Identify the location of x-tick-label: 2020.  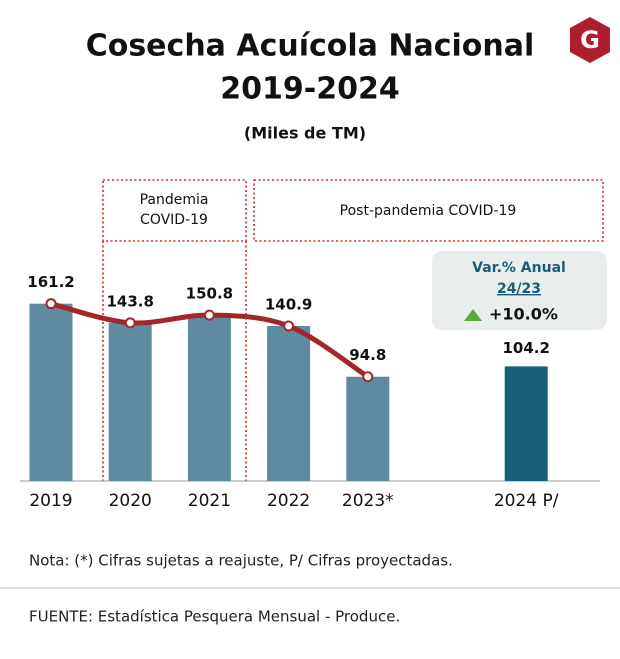
(130, 501).